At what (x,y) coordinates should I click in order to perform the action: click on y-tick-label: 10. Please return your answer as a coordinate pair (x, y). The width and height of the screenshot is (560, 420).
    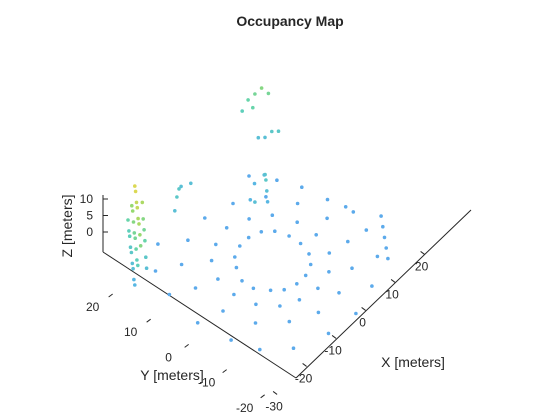
    Looking at the image, I should click on (131, 332).